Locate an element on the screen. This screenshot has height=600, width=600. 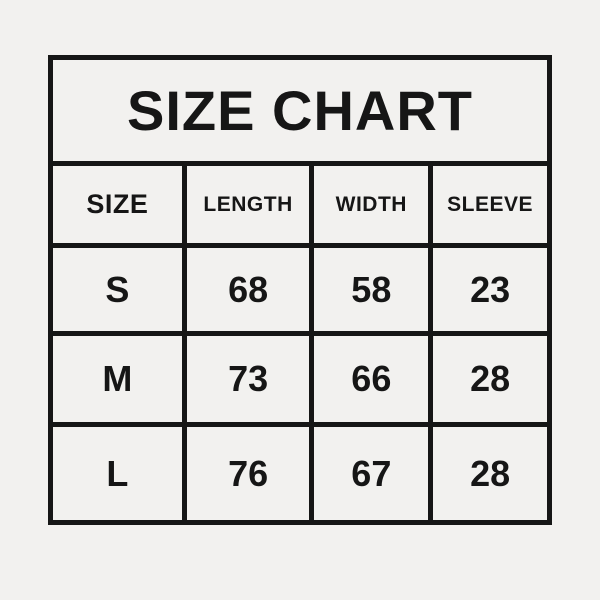
width-value-cell: 67 is located at coordinates (371, 473).